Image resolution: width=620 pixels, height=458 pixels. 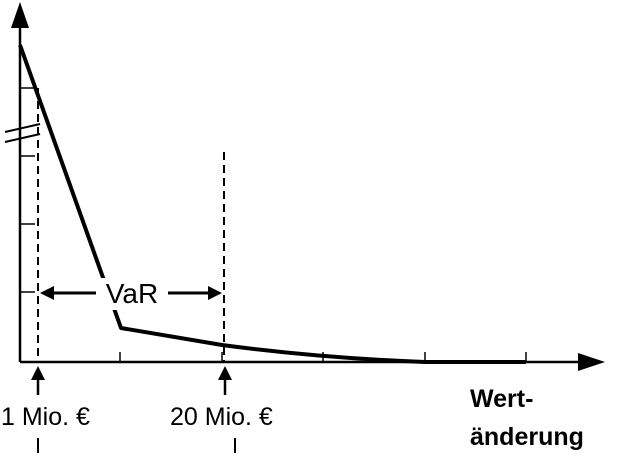 I want to click on arrow-left-icon, so click(x=47, y=293).